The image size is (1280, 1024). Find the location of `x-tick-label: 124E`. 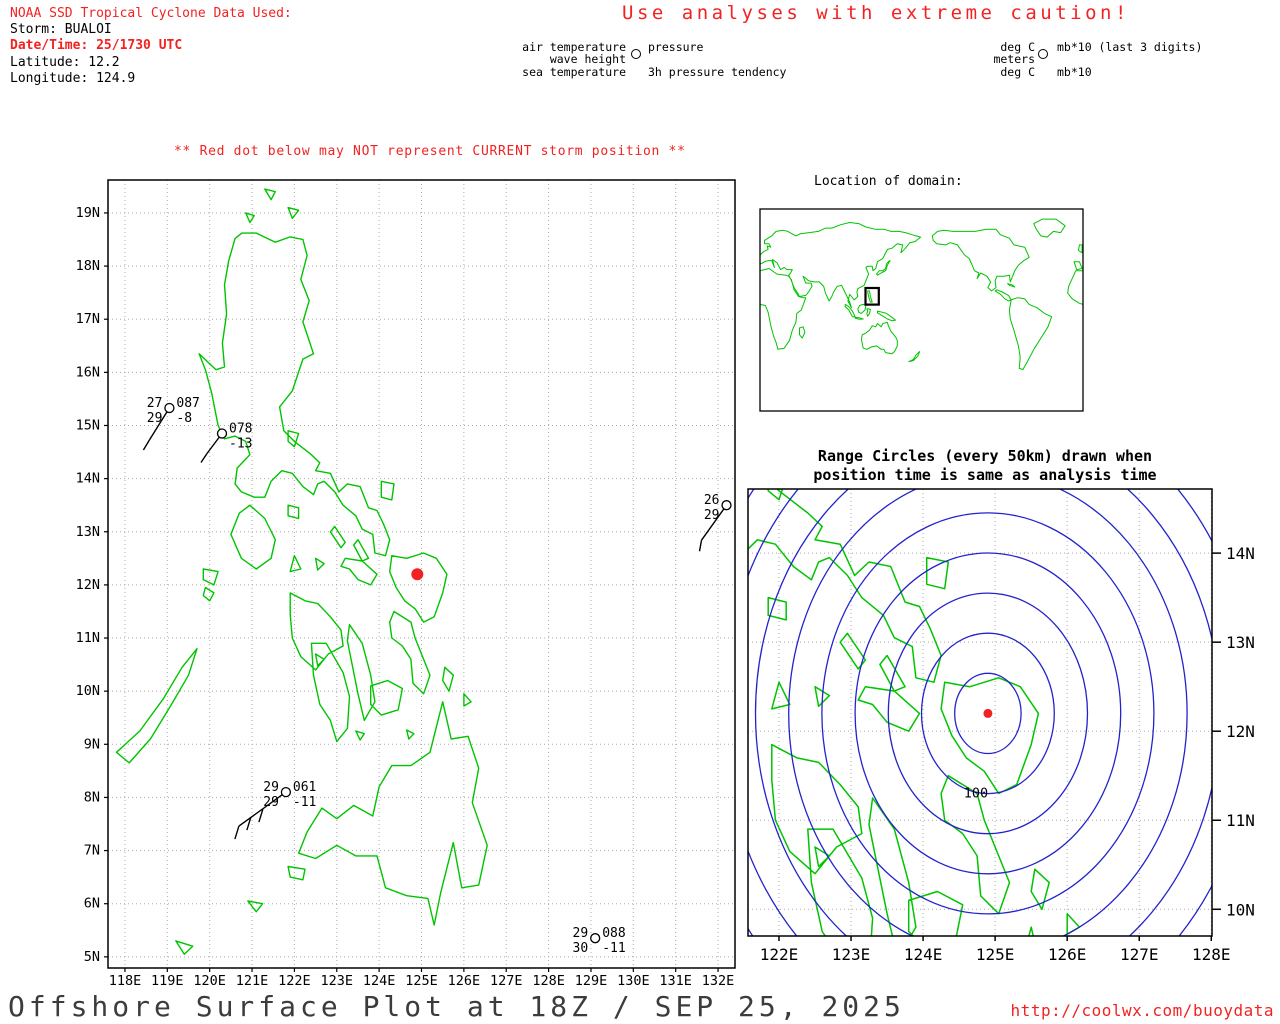

x-tick-label: 124E is located at coordinates (923, 954).